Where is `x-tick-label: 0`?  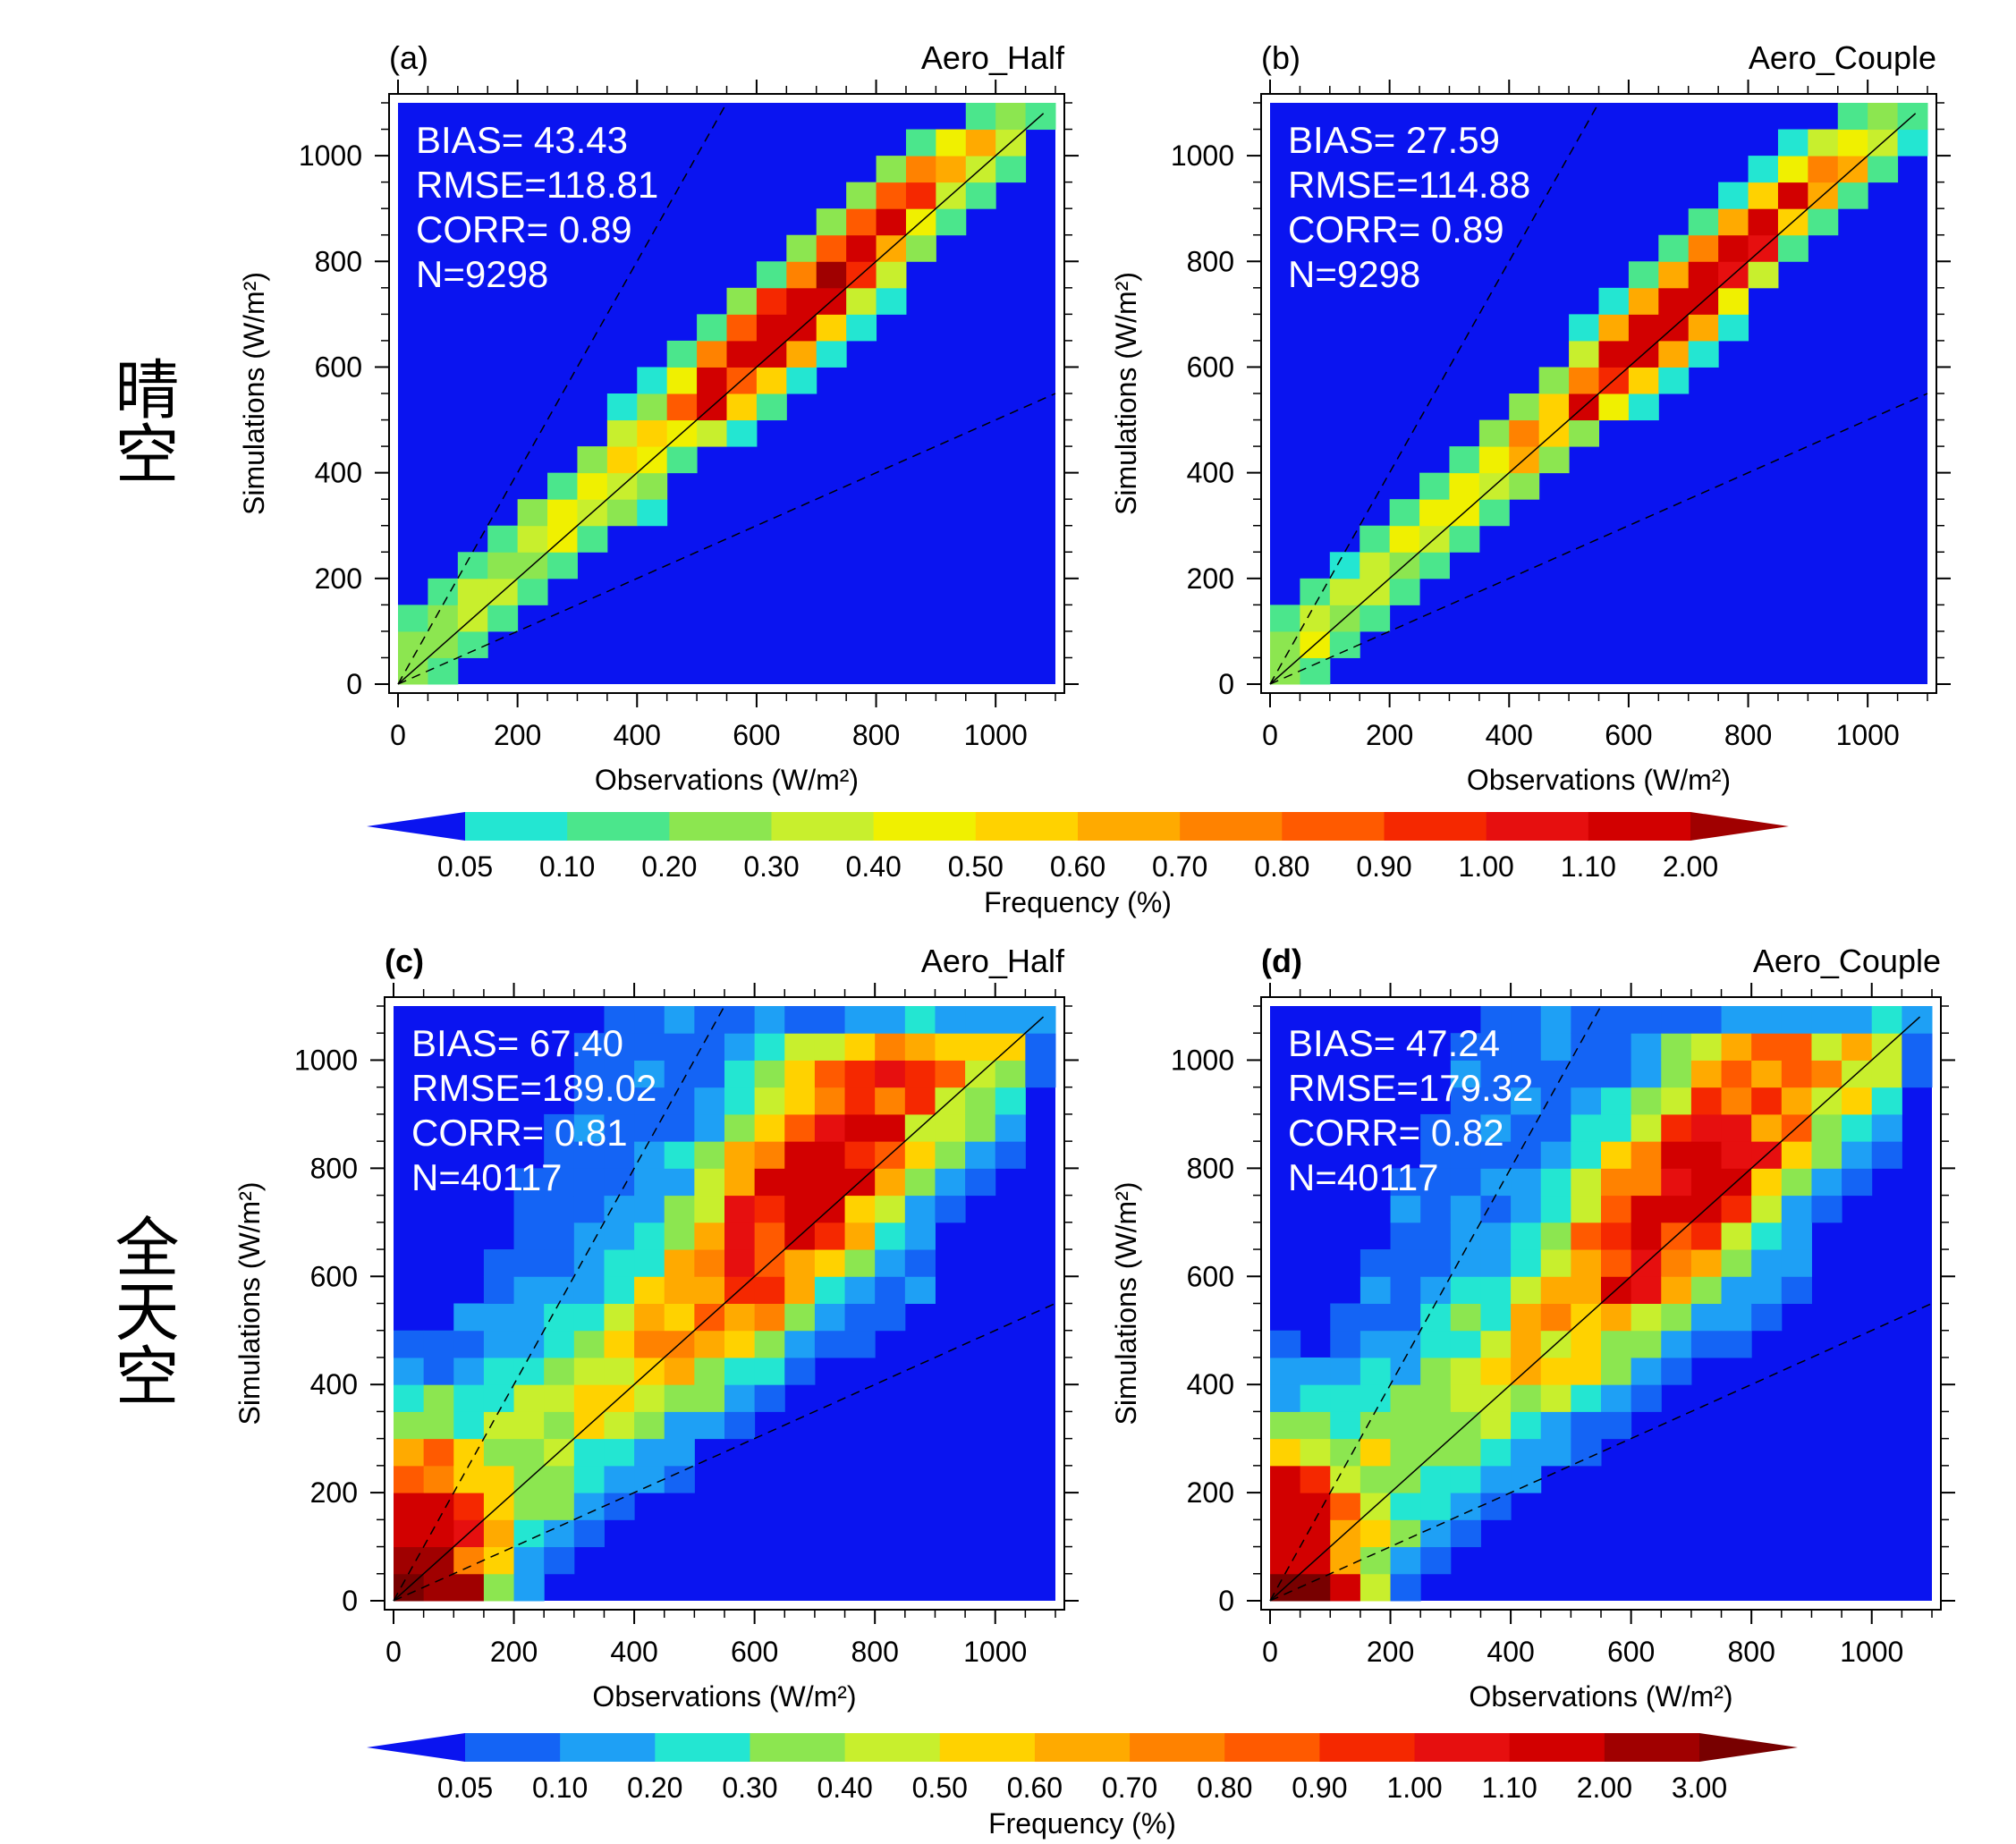
x-tick-label: 0 is located at coordinates (398, 735).